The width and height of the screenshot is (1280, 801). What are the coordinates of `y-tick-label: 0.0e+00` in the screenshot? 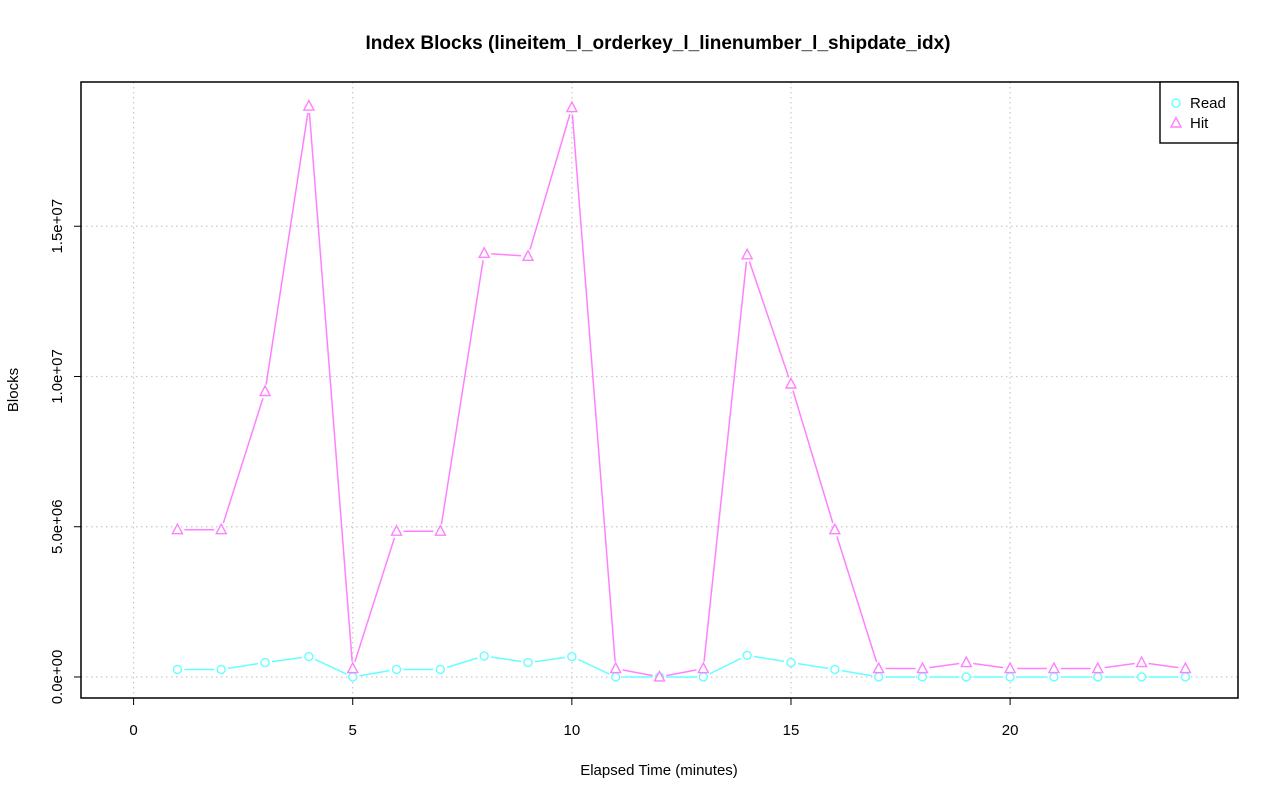 It's located at (57, 677).